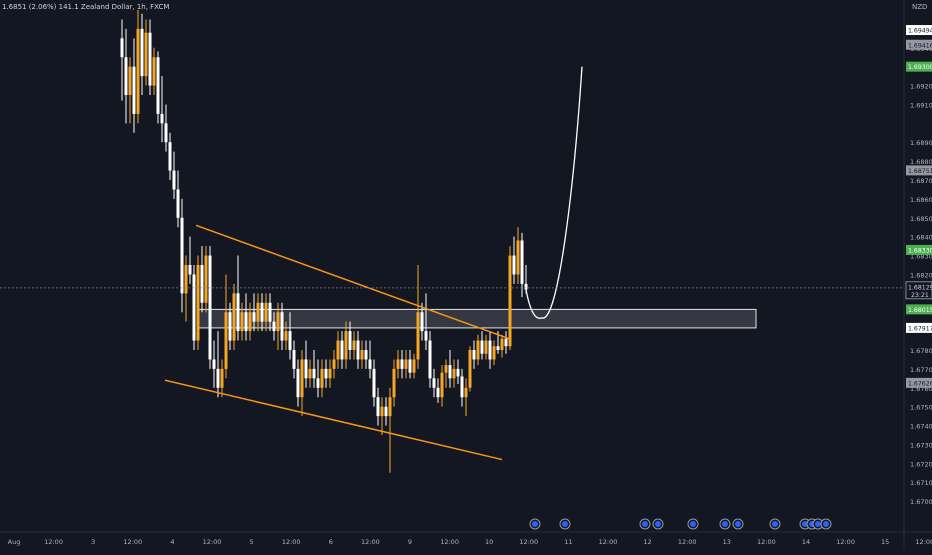 The height and width of the screenshot is (555, 932). Describe the element at coordinates (680, 524) in the screenshot. I see `event-icons` at that location.